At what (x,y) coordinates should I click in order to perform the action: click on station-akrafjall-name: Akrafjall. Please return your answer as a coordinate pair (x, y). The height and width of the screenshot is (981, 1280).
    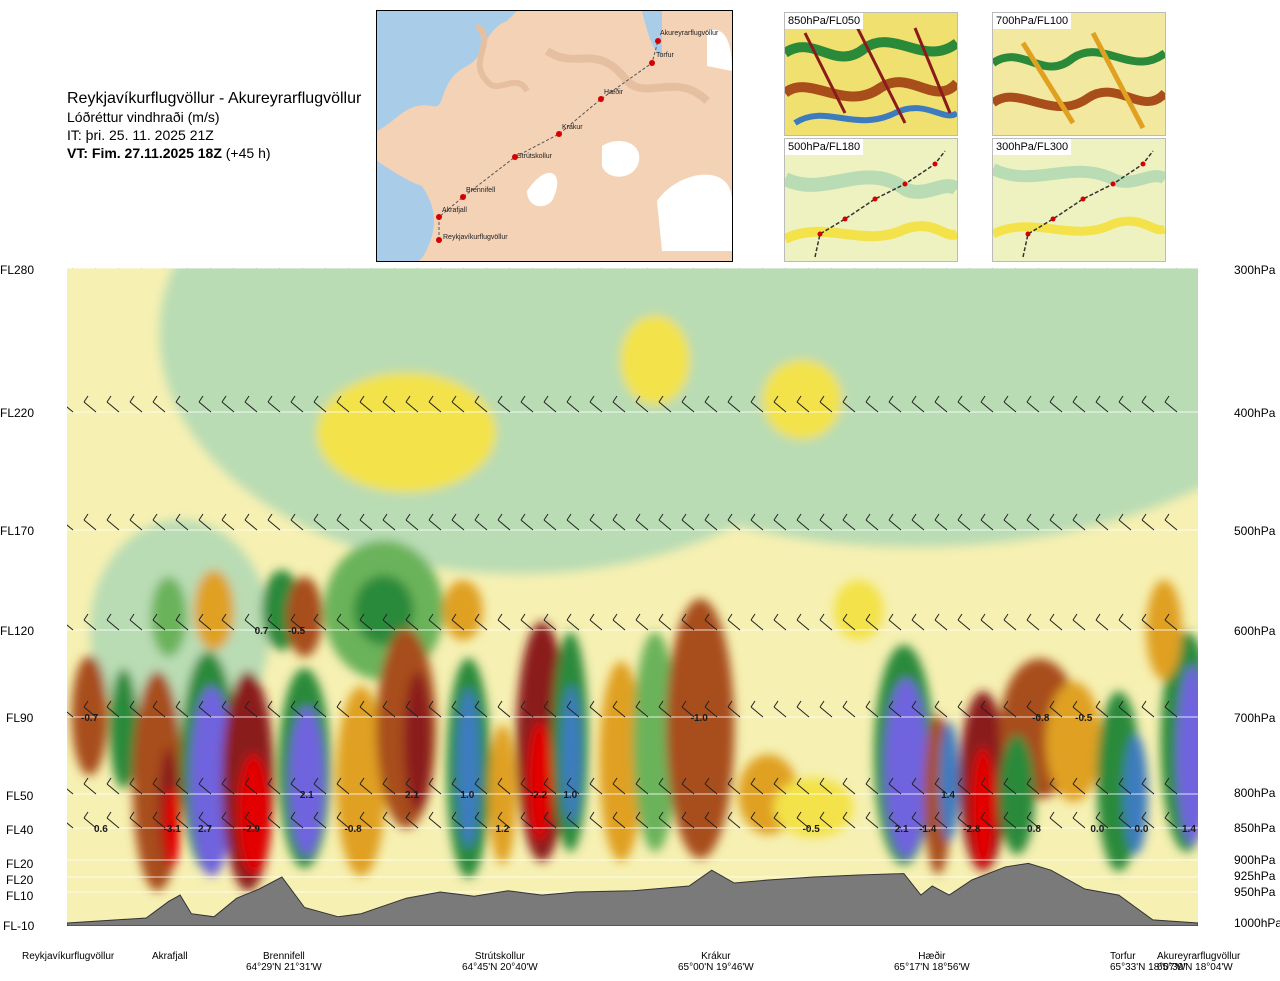
    Looking at the image, I should click on (170, 956).